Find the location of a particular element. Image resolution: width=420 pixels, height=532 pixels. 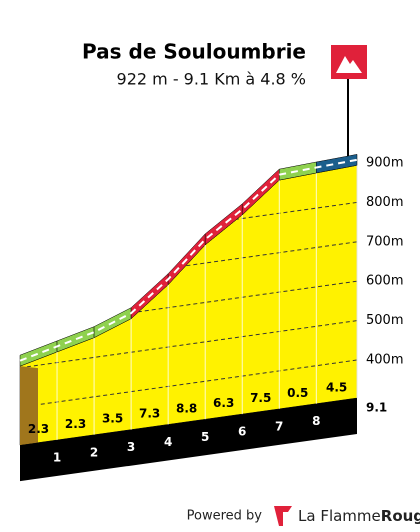

km-label: 5 is located at coordinates (205, 437).